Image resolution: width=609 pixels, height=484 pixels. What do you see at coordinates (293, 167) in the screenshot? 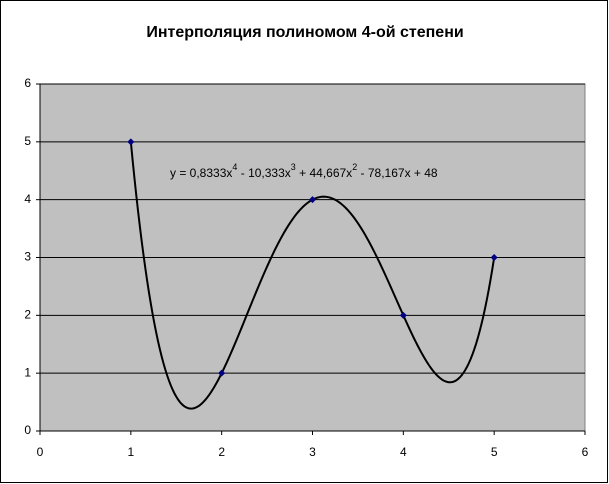
I see `equation-superscript: 3` at bounding box center [293, 167].